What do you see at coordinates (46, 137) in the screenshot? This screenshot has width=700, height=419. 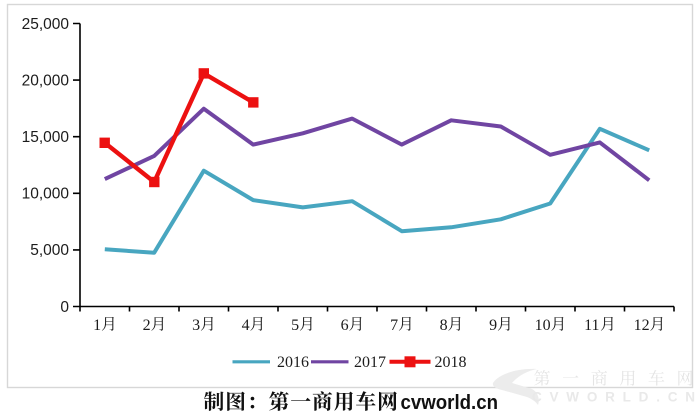 I see `svg-text: 15,000` at bounding box center [46, 137].